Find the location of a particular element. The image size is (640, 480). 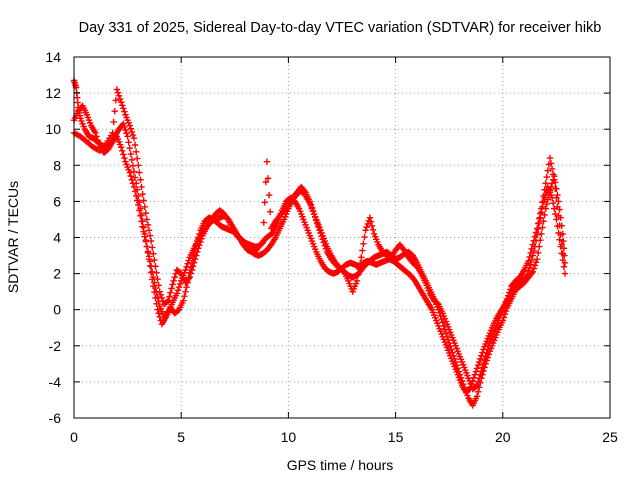

y-axis-label: SDTVAR / TECUs is located at coordinates (13, 237).